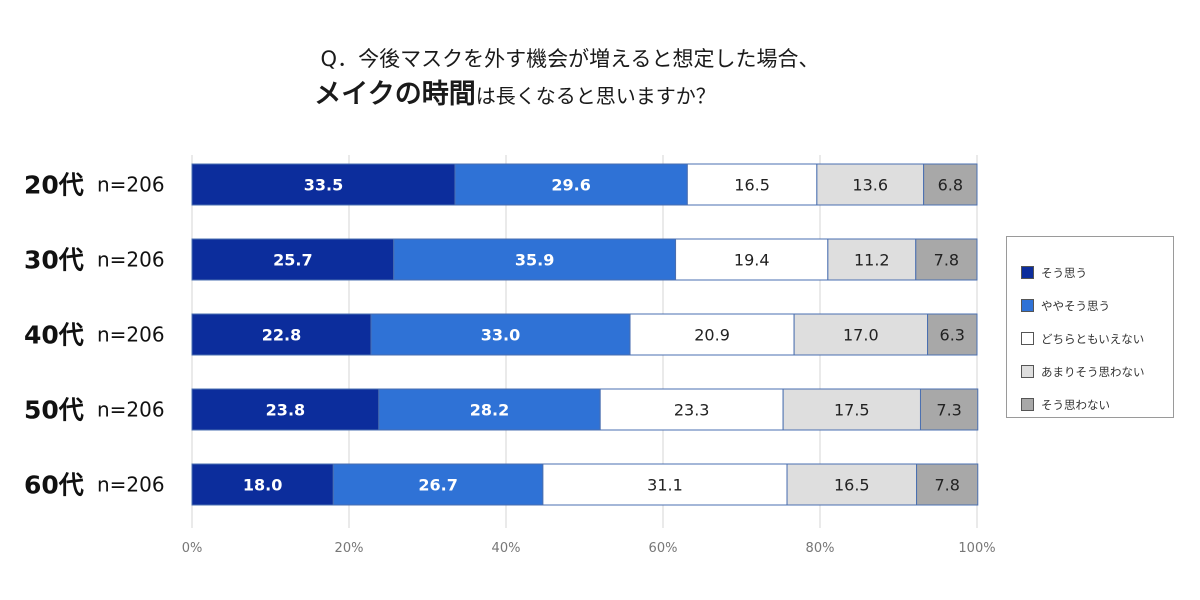  I want to click on x-tick-label: 100%, so click(976, 548).